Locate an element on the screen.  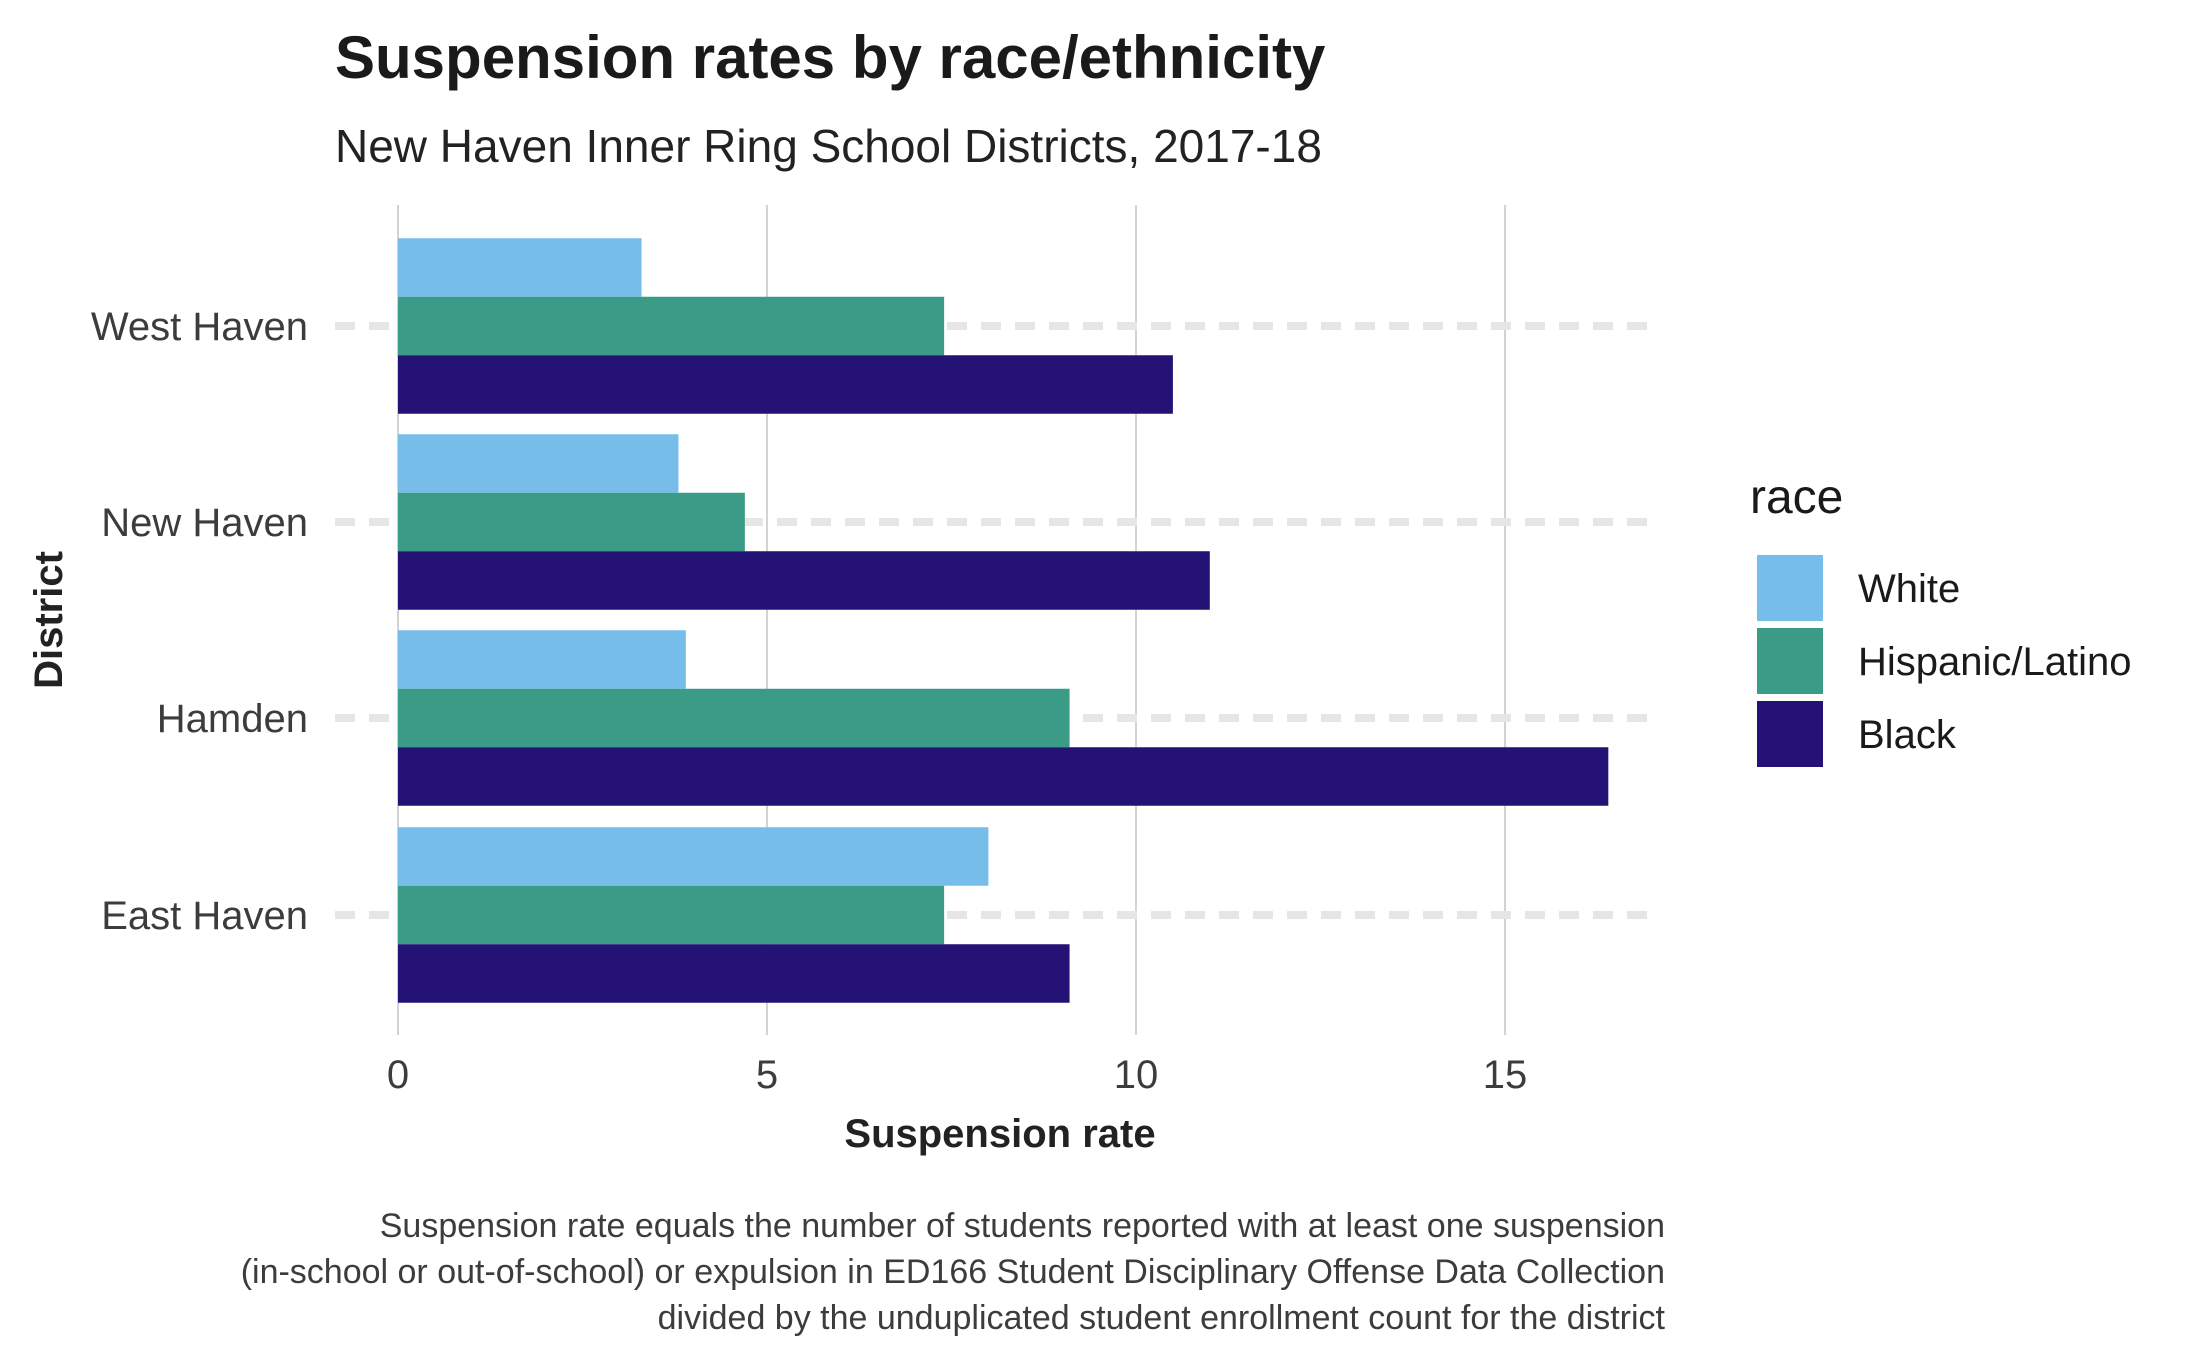
bar-east-haven-black is located at coordinates (734, 973).